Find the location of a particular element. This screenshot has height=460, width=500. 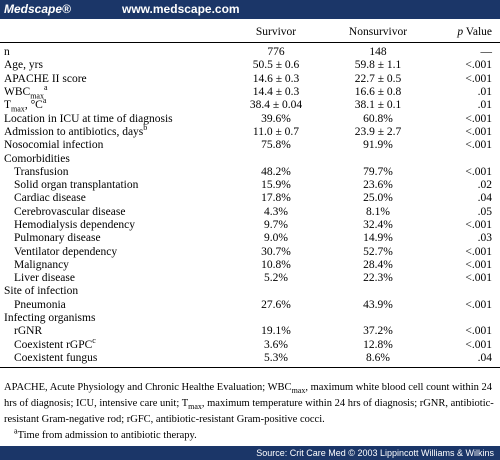

nonsurvivor-value: 25.0% is located at coordinates (378, 198).